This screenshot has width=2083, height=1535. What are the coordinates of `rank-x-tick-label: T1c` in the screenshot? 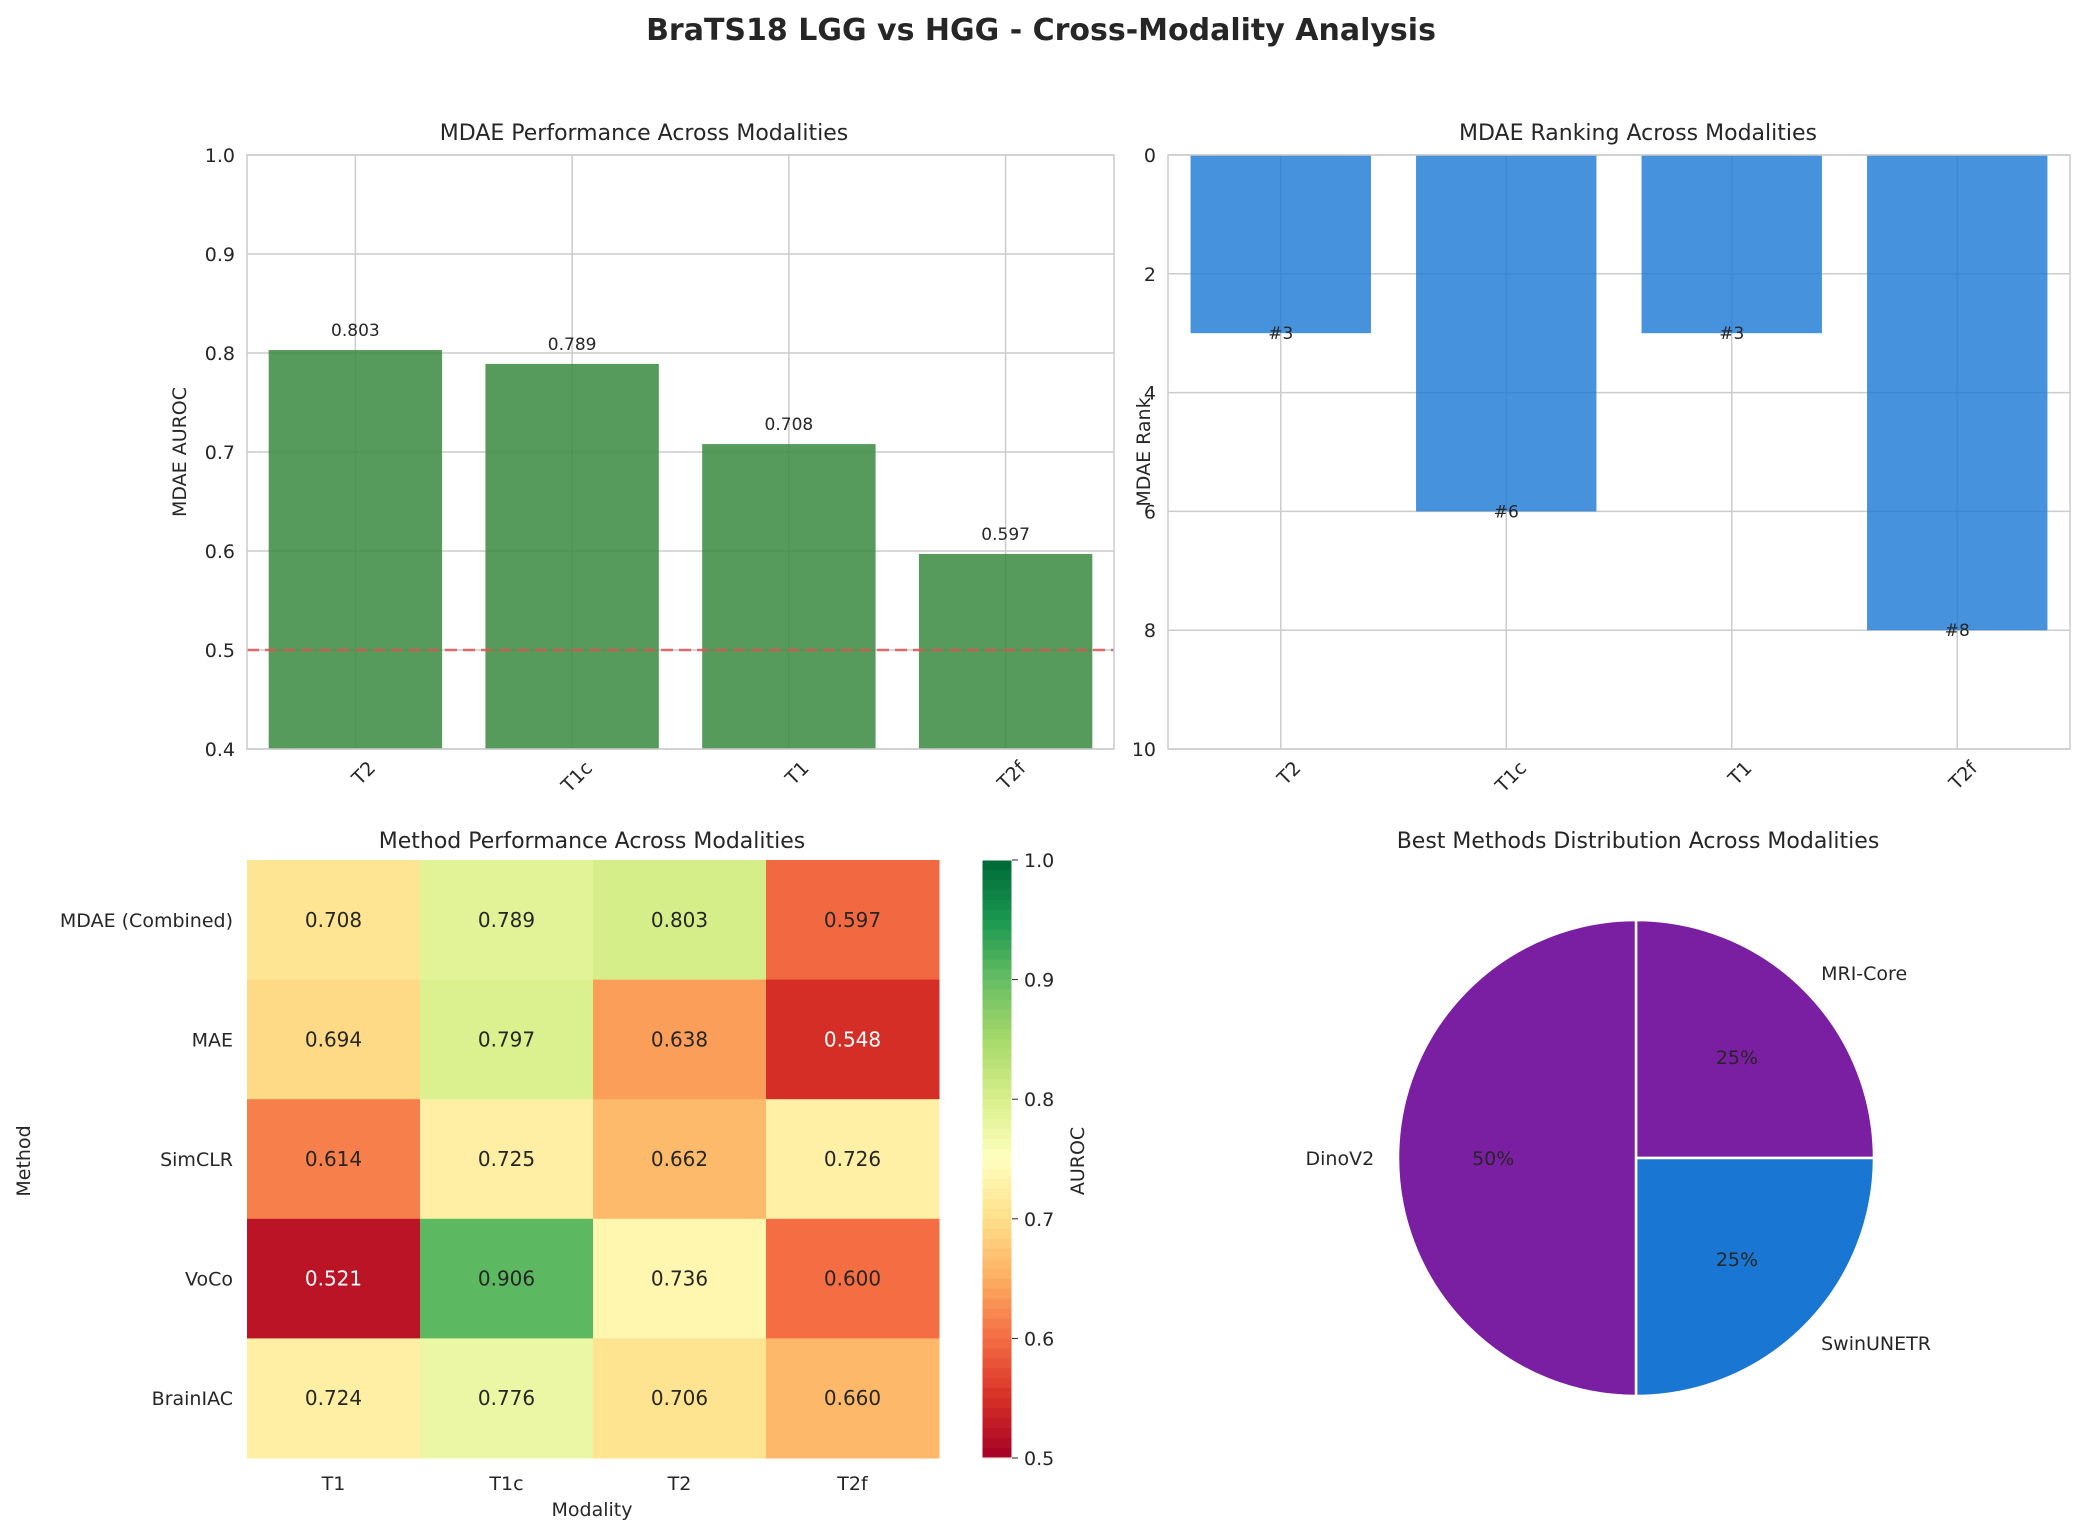 It's located at (1511, 777).